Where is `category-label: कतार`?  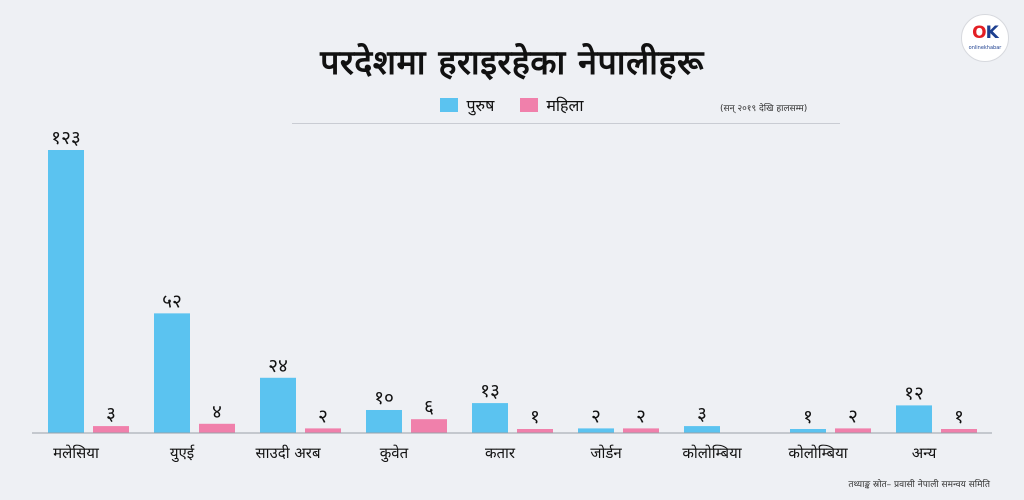 category-label: कतार is located at coordinates (500, 453).